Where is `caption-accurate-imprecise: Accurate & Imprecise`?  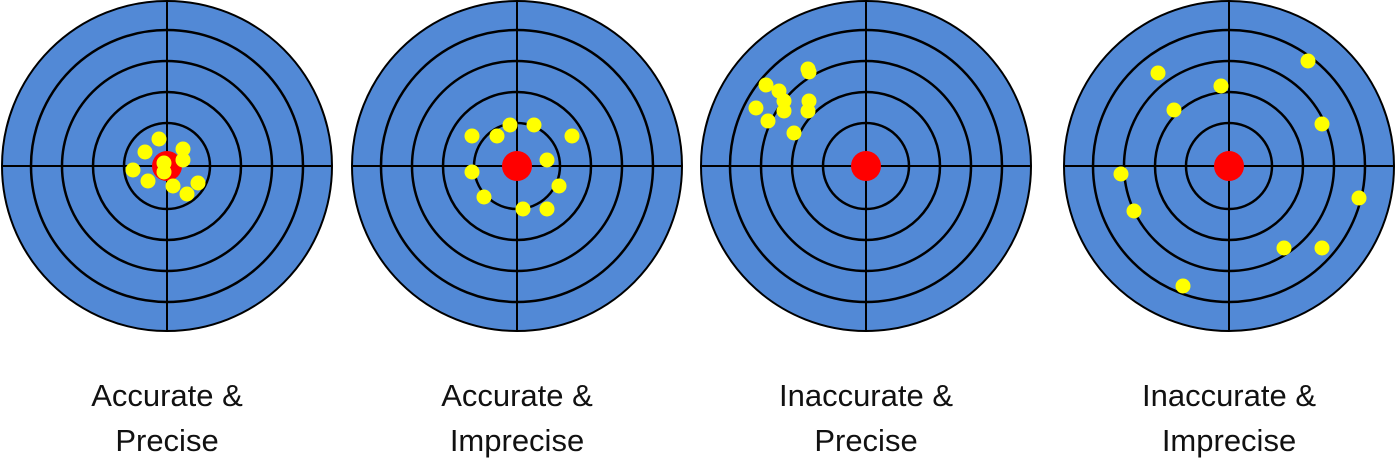
caption-accurate-imprecise: Accurate & Imprecise is located at coordinates (517, 418).